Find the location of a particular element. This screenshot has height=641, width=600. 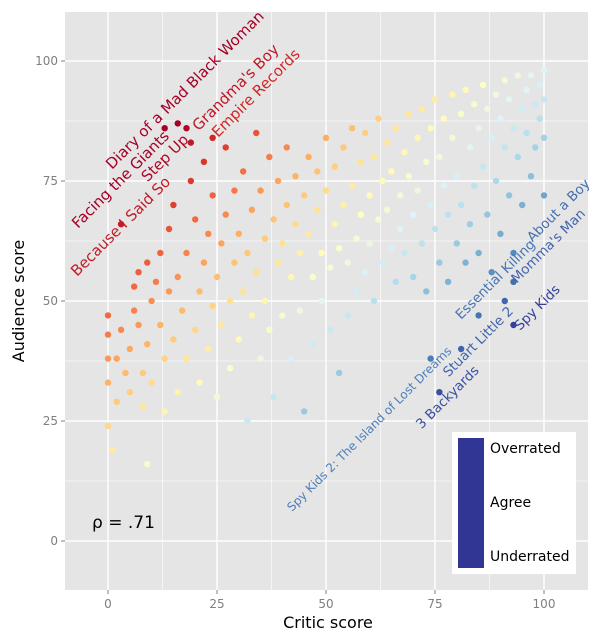

x-tick-label: 50 is located at coordinates (325, 604).